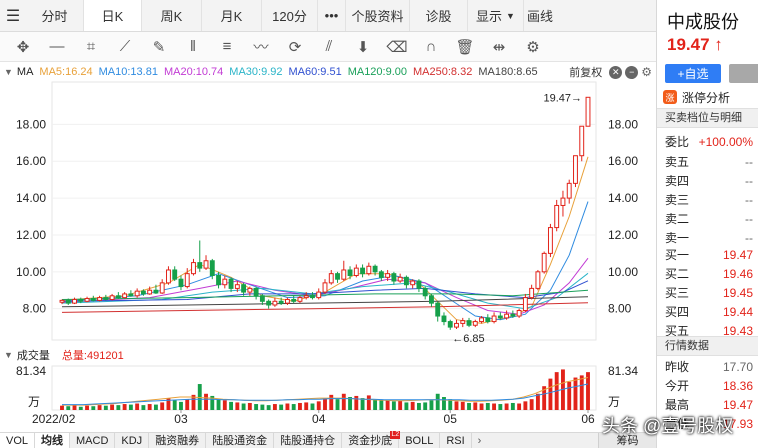 The image size is (758, 448). I want to click on tab-northbound-holding: 陆股通持仓, so click(308, 440).